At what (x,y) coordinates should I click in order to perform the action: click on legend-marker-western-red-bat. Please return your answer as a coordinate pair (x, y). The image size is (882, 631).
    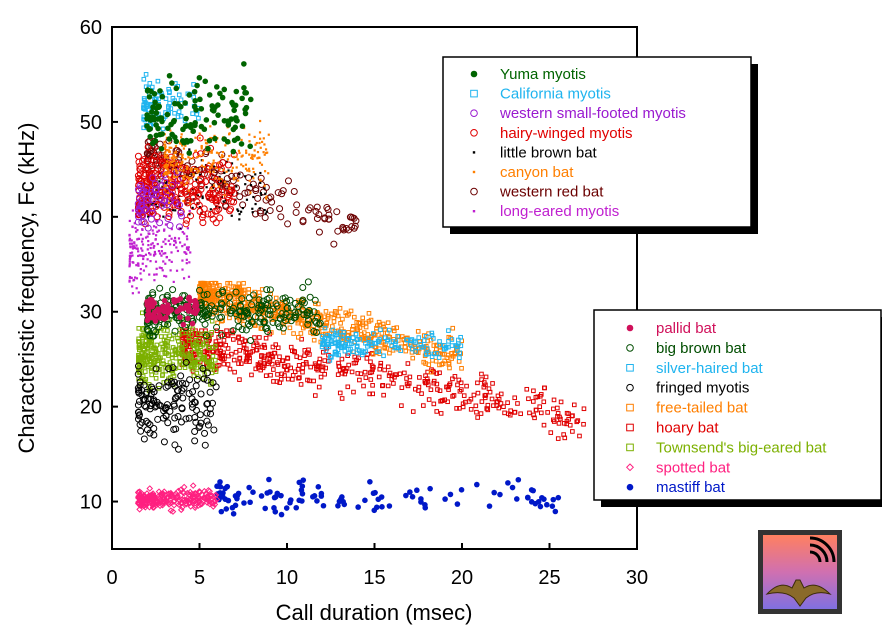
    Looking at the image, I should click on (474, 191).